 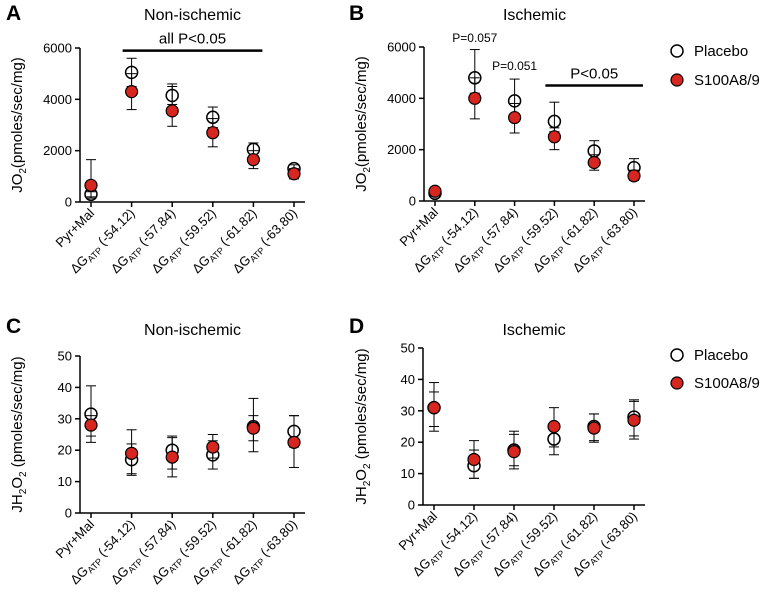 I want to click on significance-label: P<0.05, so click(x=594, y=74).